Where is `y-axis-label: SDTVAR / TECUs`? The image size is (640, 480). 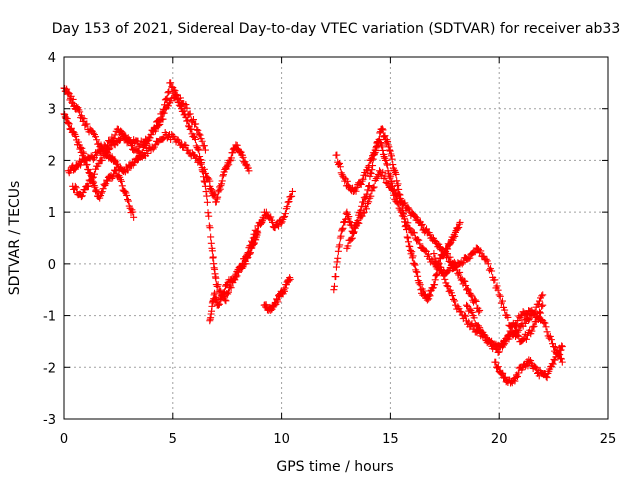 y-axis-label: SDTVAR / TECUs is located at coordinates (15, 238).